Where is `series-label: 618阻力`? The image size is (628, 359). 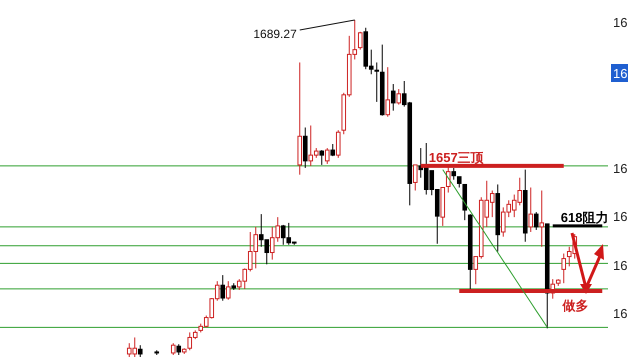
series-label: 618阻力 is located at coordinates (584, 217).